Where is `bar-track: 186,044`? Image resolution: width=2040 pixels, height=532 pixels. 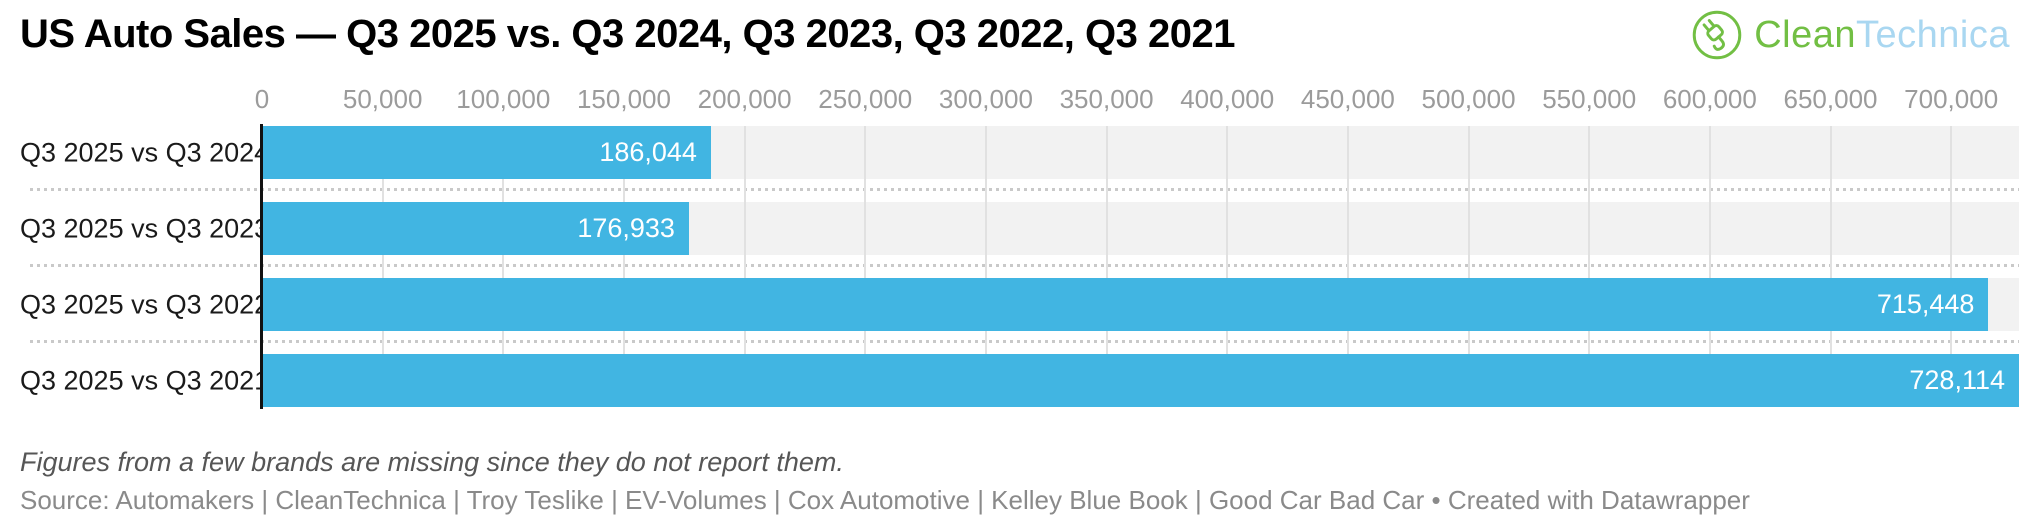
bar-track: 186,044 is located at coordinates (1140, 152).